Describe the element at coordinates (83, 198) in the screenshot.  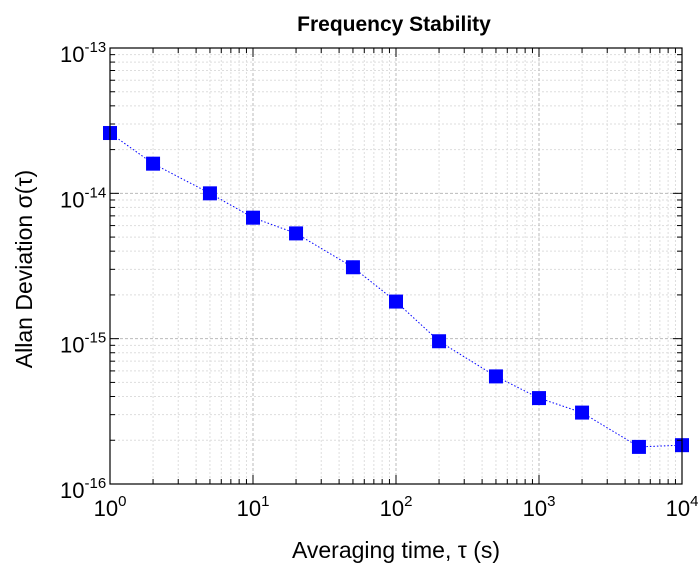
I see `y-tick-label: 10-14` at that location.